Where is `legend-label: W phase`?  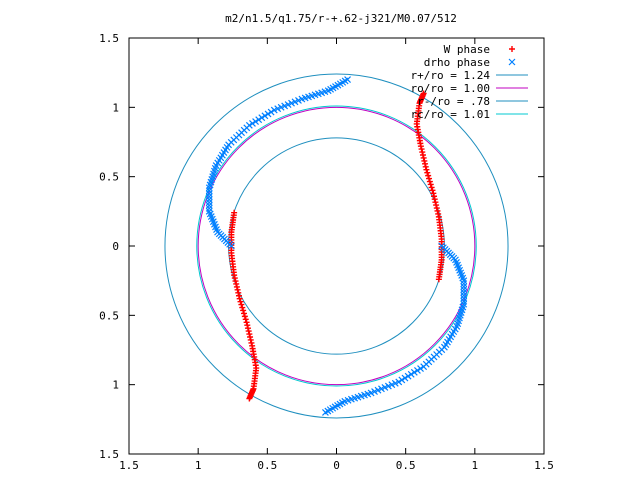
legend-label: W phase is located at coordinates (467, 49).